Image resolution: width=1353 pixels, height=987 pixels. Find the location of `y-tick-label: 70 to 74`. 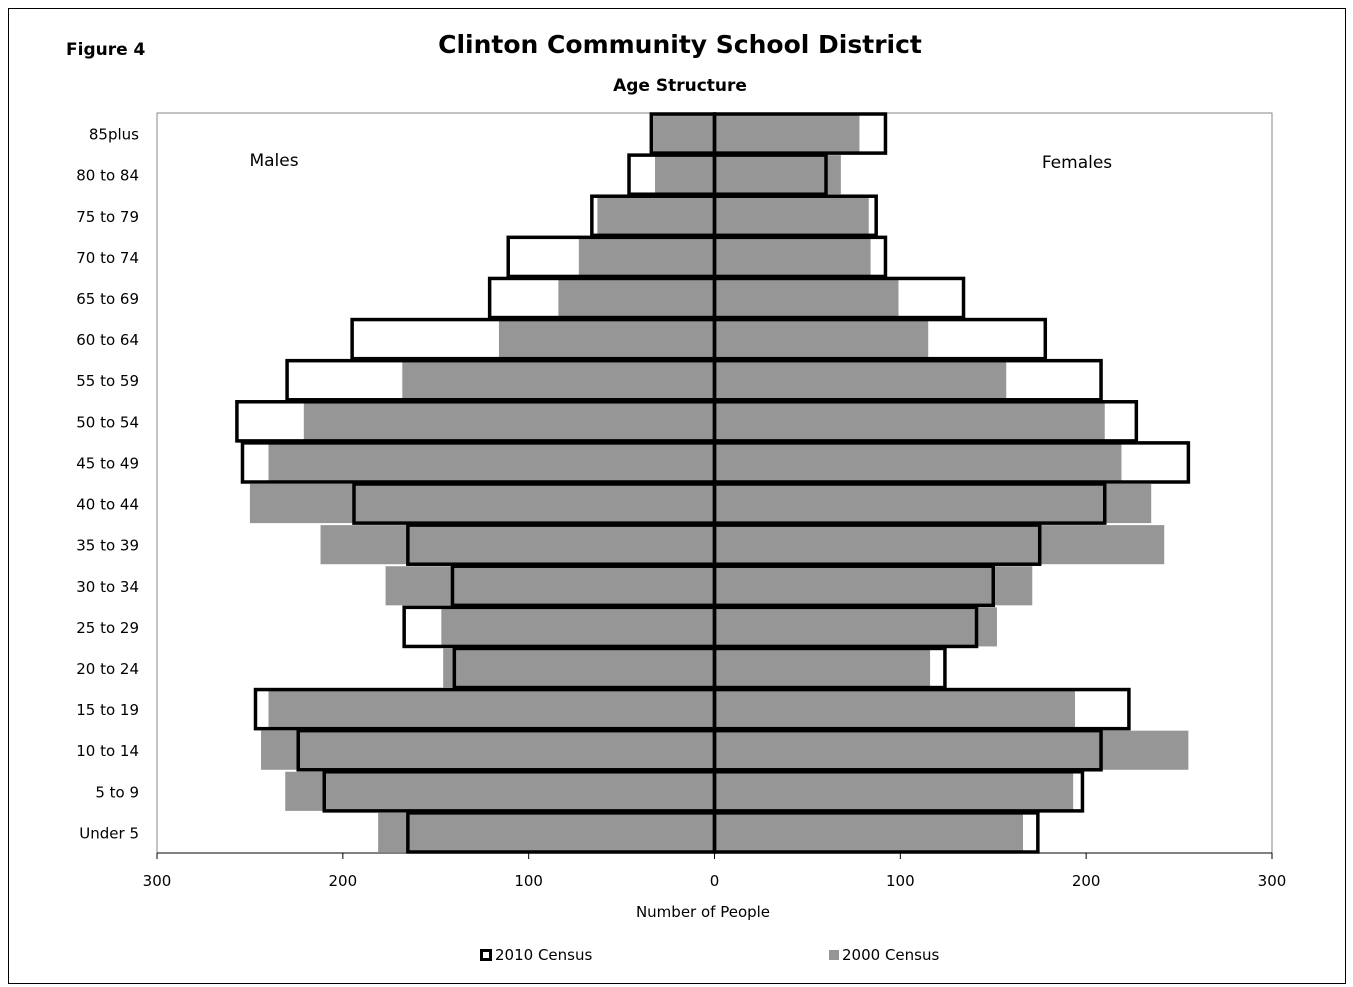

y-tick-label: 70 to 74 is located at coordinates (107, 258).